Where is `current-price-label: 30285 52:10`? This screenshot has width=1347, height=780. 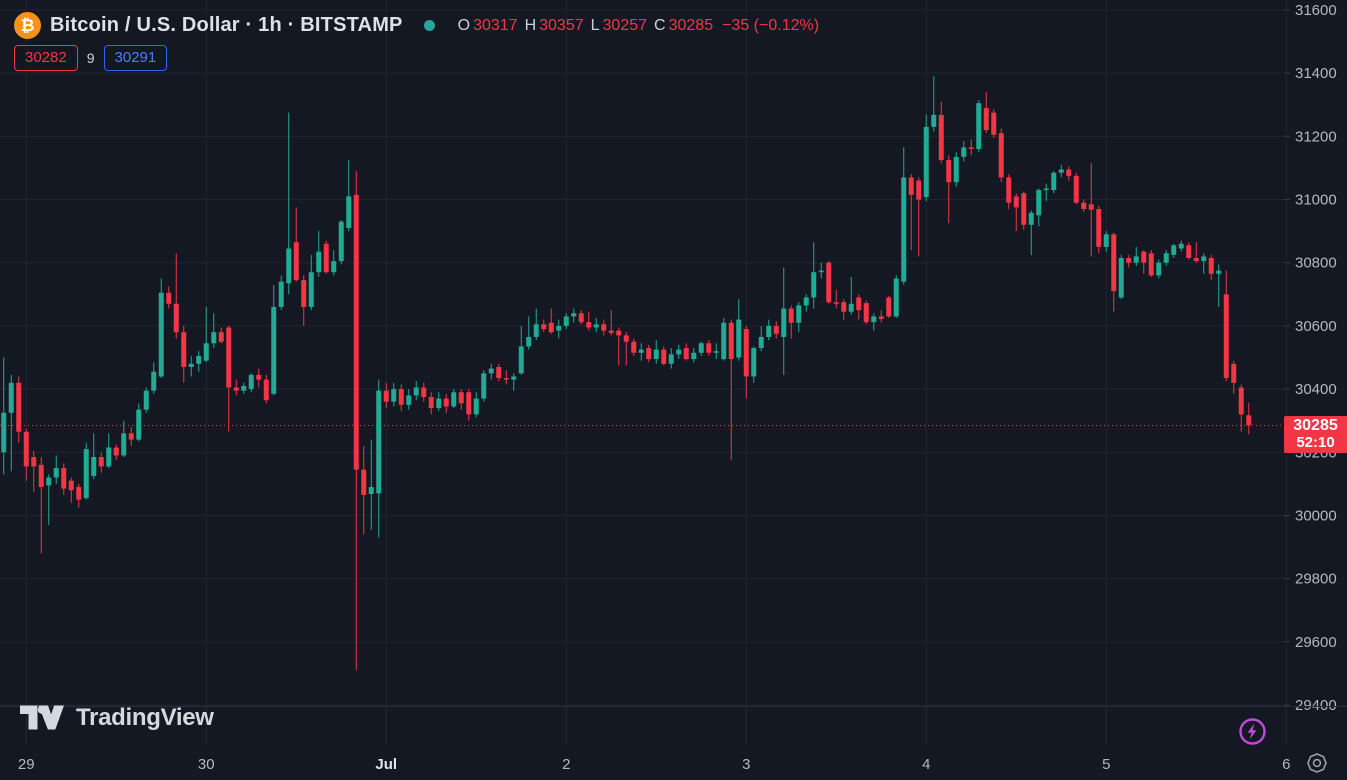 current-price-label: 30285 52:10 is located at coordinates (1315, 435).